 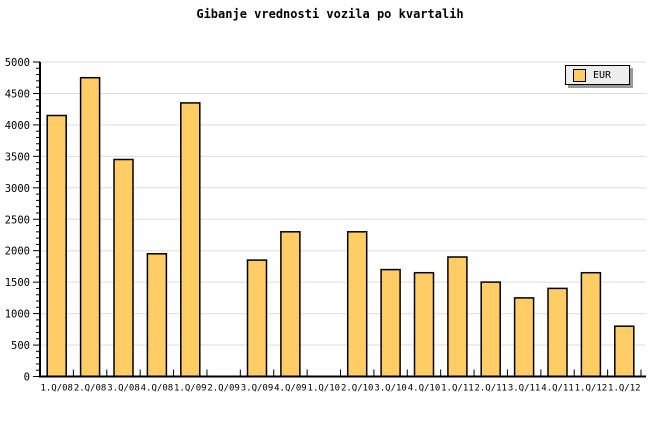 What do you see at coordinates (27, 378) in the screenshot?
I see `y-tick-label: 0` at bounding box center [27, 378].